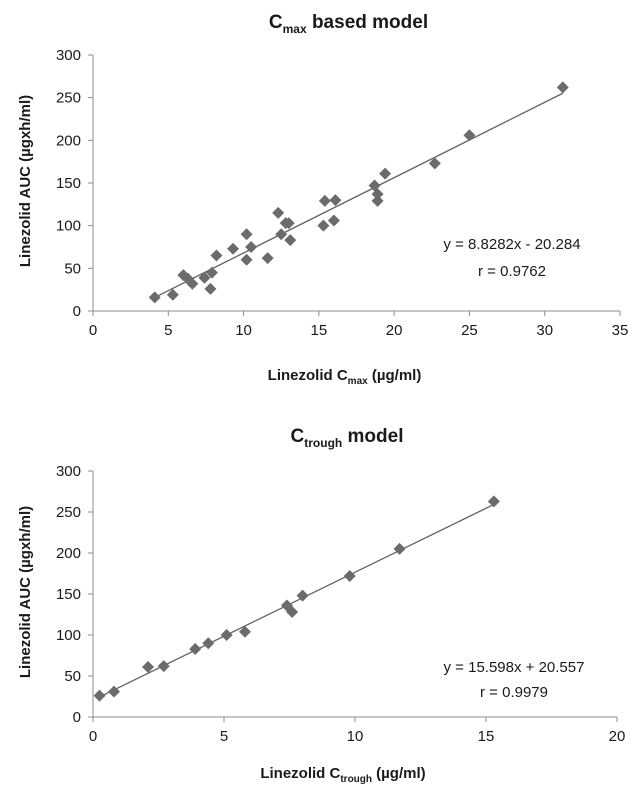 The height and width of the screenshot is (786, 630). What do you see at coordinates (469, 330) in the screenshot?
I see `x-tick-label: 25` at bounding box center [469, 330].